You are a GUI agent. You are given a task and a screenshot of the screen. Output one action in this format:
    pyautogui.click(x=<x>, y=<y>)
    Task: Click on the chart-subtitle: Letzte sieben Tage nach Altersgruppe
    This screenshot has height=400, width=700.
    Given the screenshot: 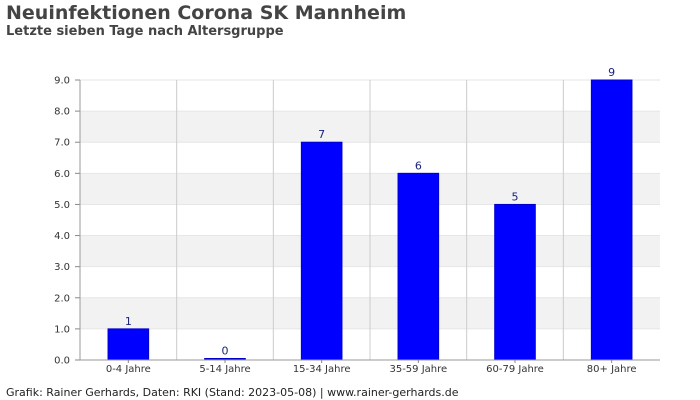 What is the action you would take?
    pyautogui.click(x=145, y=31)
    